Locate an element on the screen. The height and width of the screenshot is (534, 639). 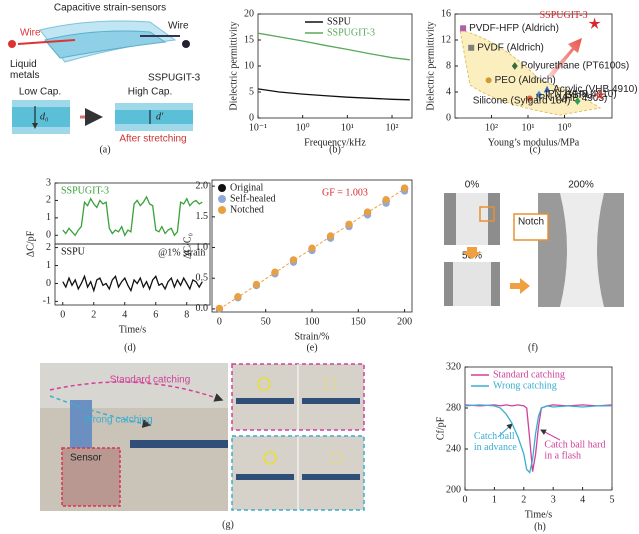
y-tick-label: 0.0 is located at coordinates (202, 308).